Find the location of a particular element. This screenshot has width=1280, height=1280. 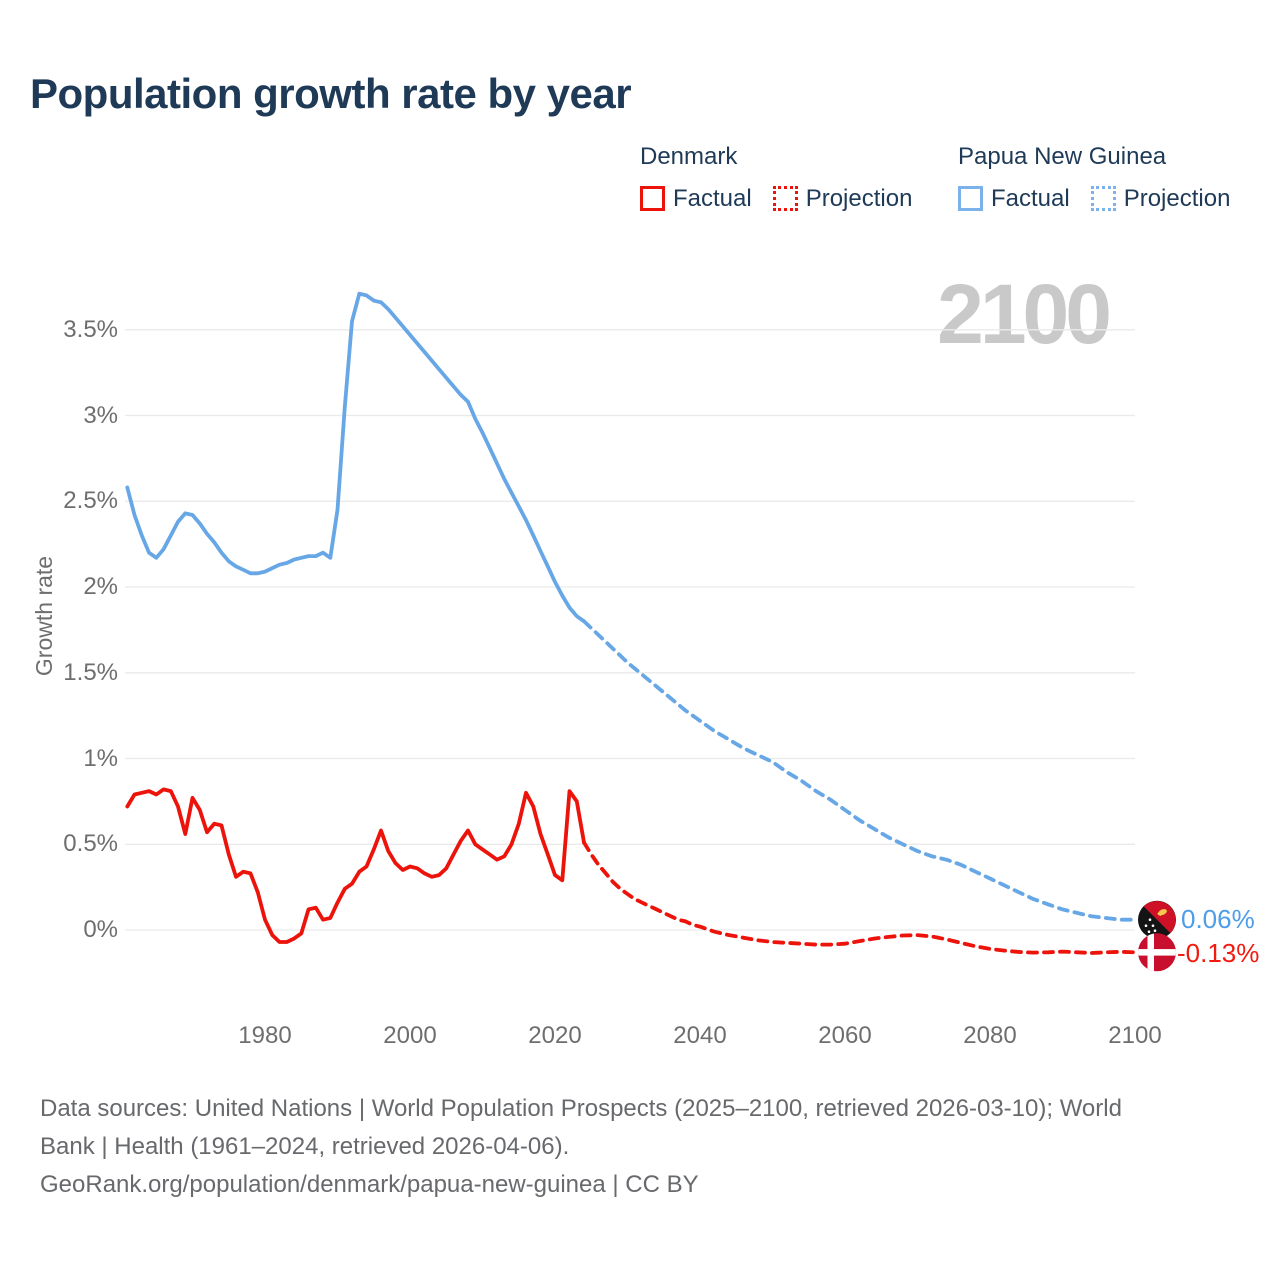

papua-new-guinea-flag-icon is located at coordinates (1157, 919).